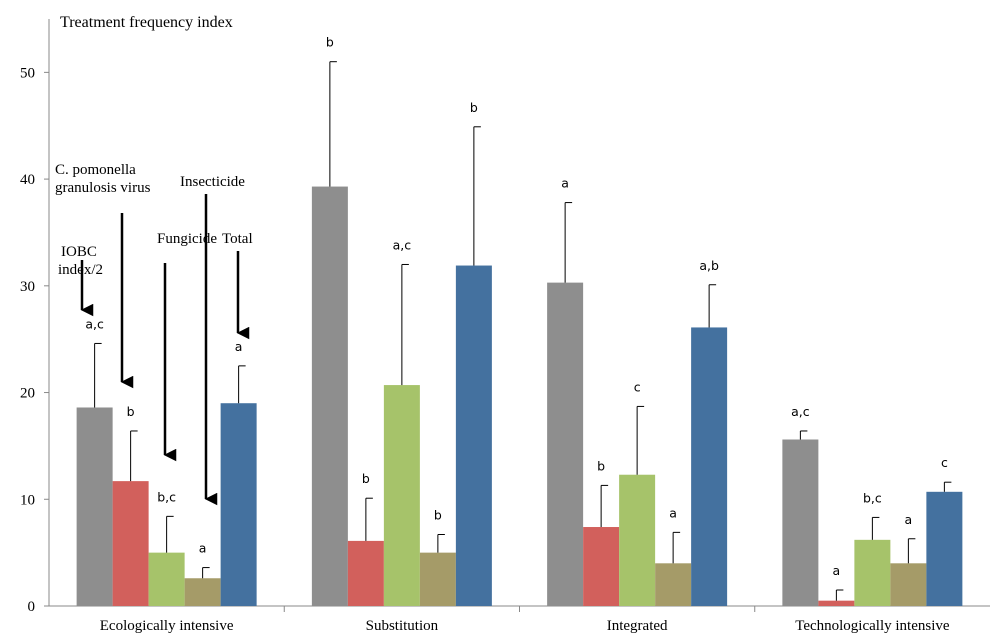 This screenshot has height=638, width=992. Describe the element at coordinates (32, 607) in the screenshot. I see `y-tick-label: 0` at that location.